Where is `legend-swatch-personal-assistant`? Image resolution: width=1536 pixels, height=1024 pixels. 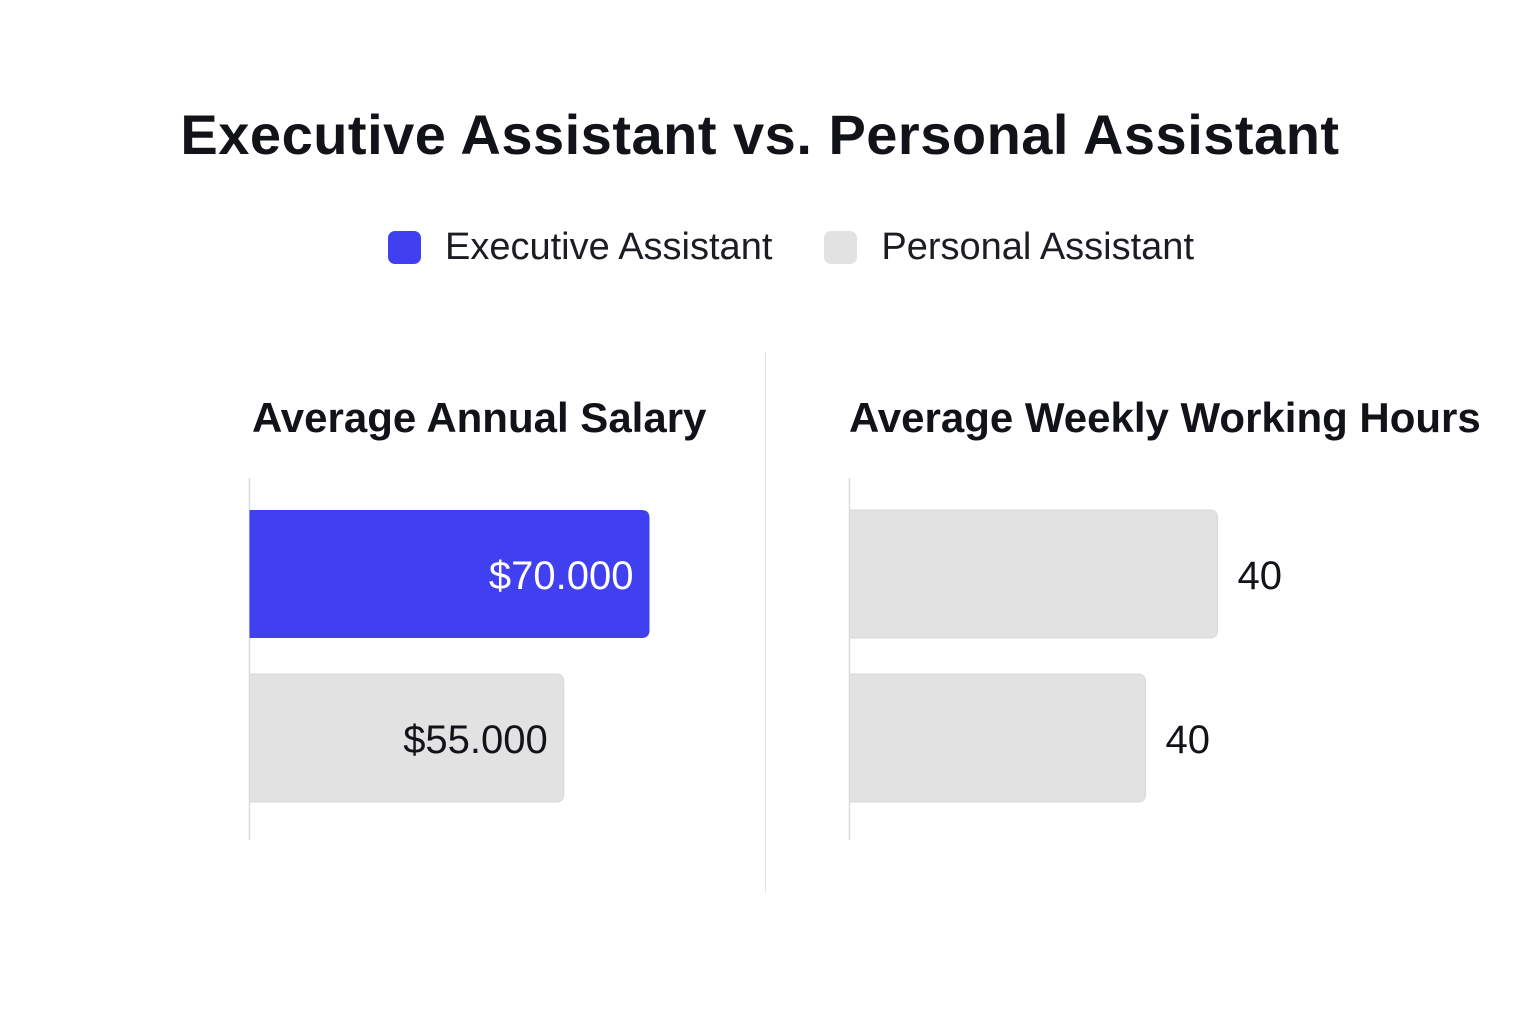
legend-swatch-personal-assistant is located at coordinates (841, 247).